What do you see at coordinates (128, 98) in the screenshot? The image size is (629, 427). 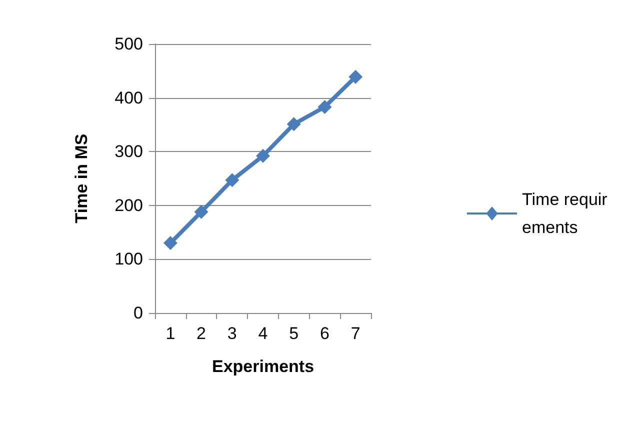 I see `y-tick-label: 400` at bounding box center [128, 98].